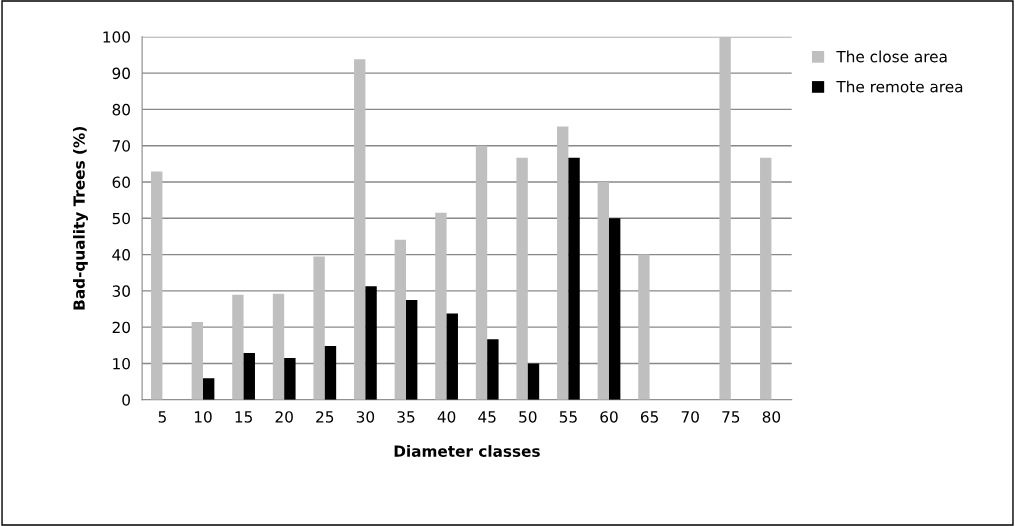 Image resolution: width=1015 pixels, height=526 pixels. I want to click on x-tick-label: 10, so click(203, 417).